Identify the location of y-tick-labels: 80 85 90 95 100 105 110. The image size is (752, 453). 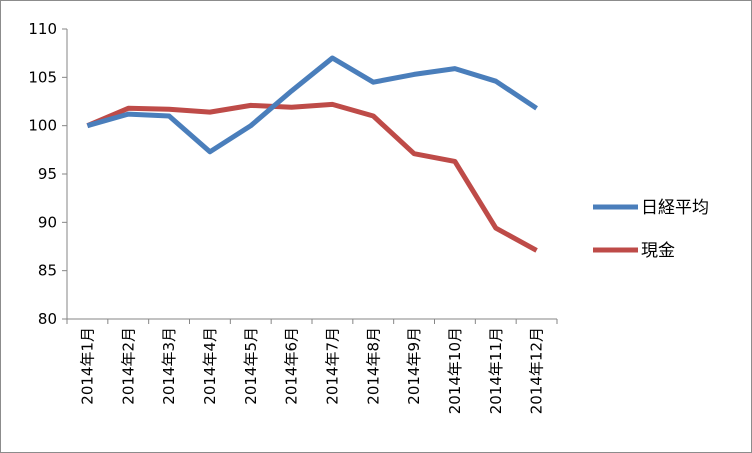
(42, 174).